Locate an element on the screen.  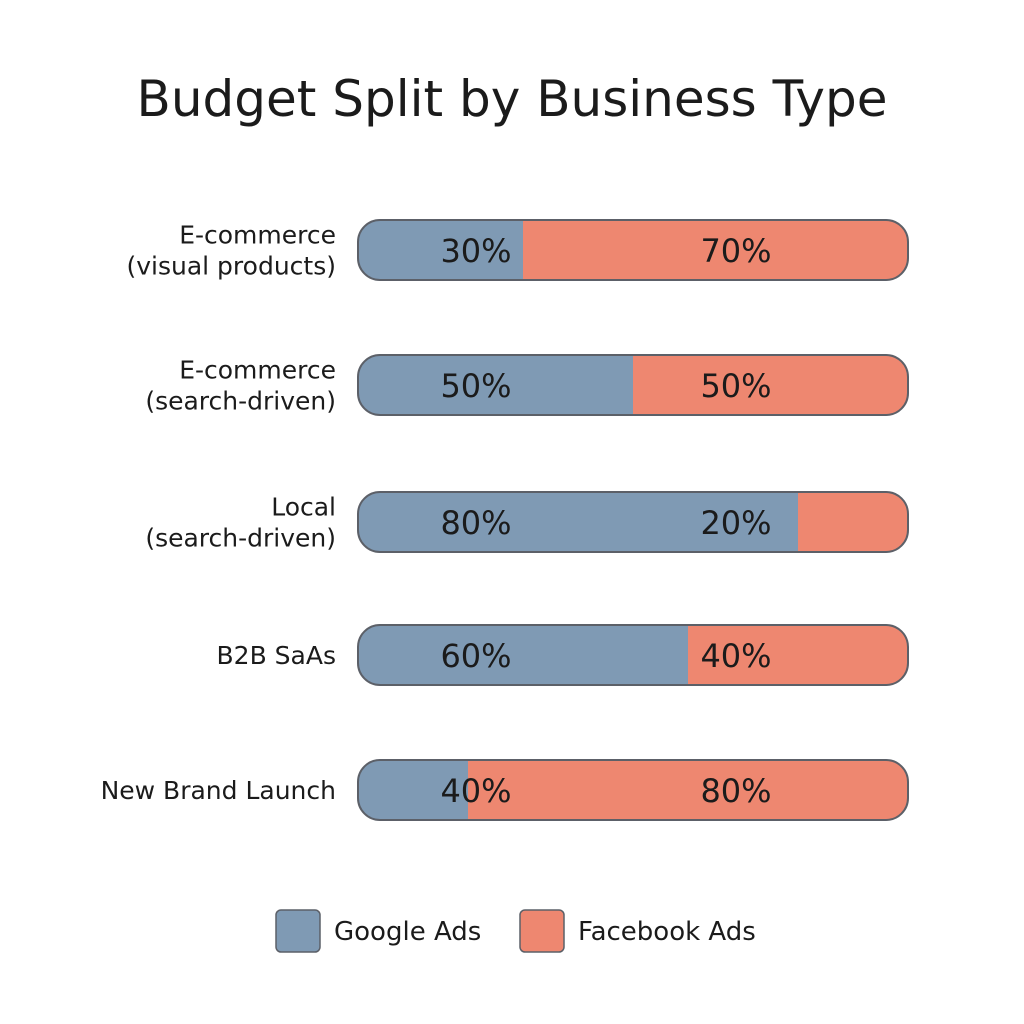
legend-label: Facebook Ads is located at coordinates (667, 932).